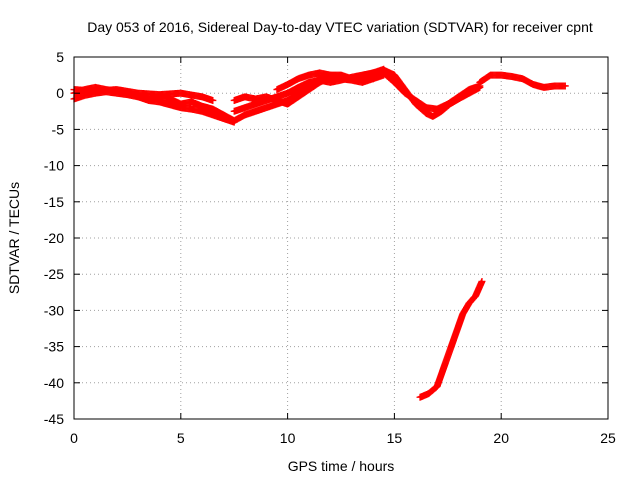  I want to click on x-tick-label: 10, so click(288, 438).